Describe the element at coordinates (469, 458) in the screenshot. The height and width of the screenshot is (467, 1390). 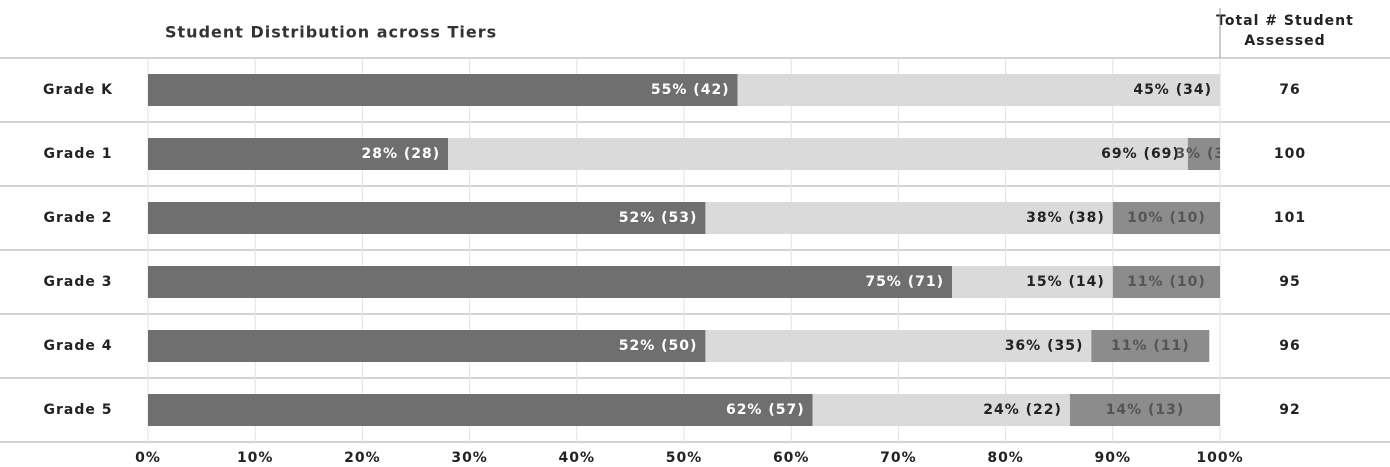
I see `x-tick-label: 30%` at that location.